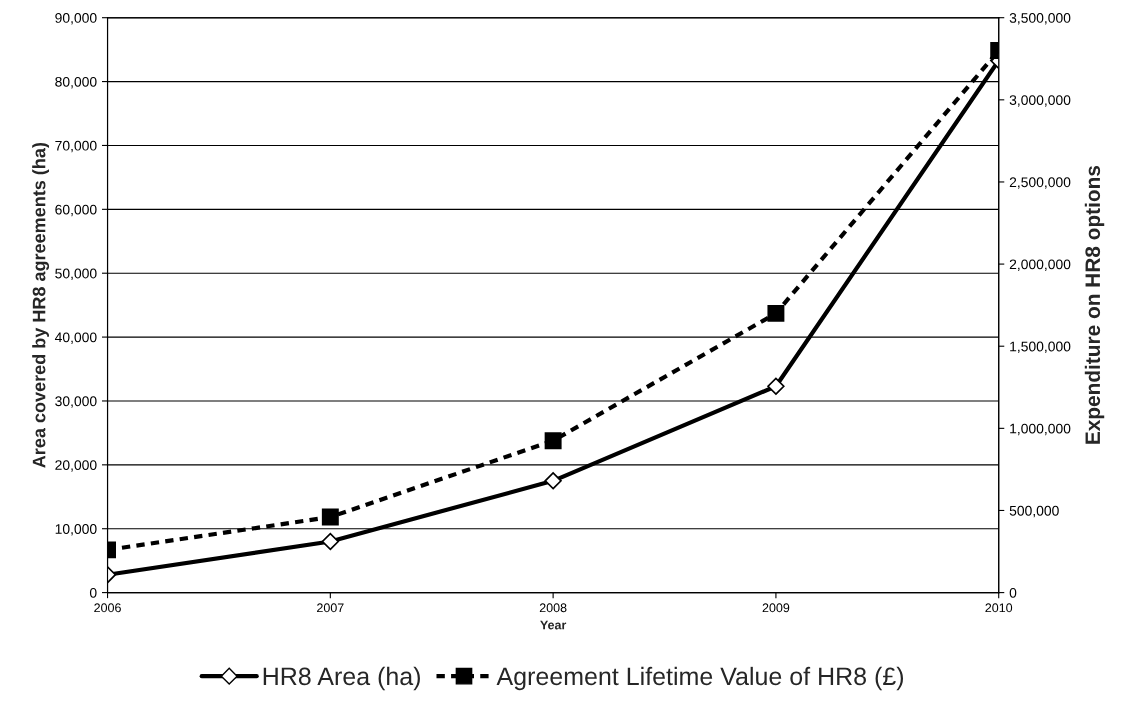 This screenshot has width=1144, height=708. What do you see at coordinates (75, 338) in the screenshot?
I see `y-tick-label: 40,000` at bounding box center [75, 338].